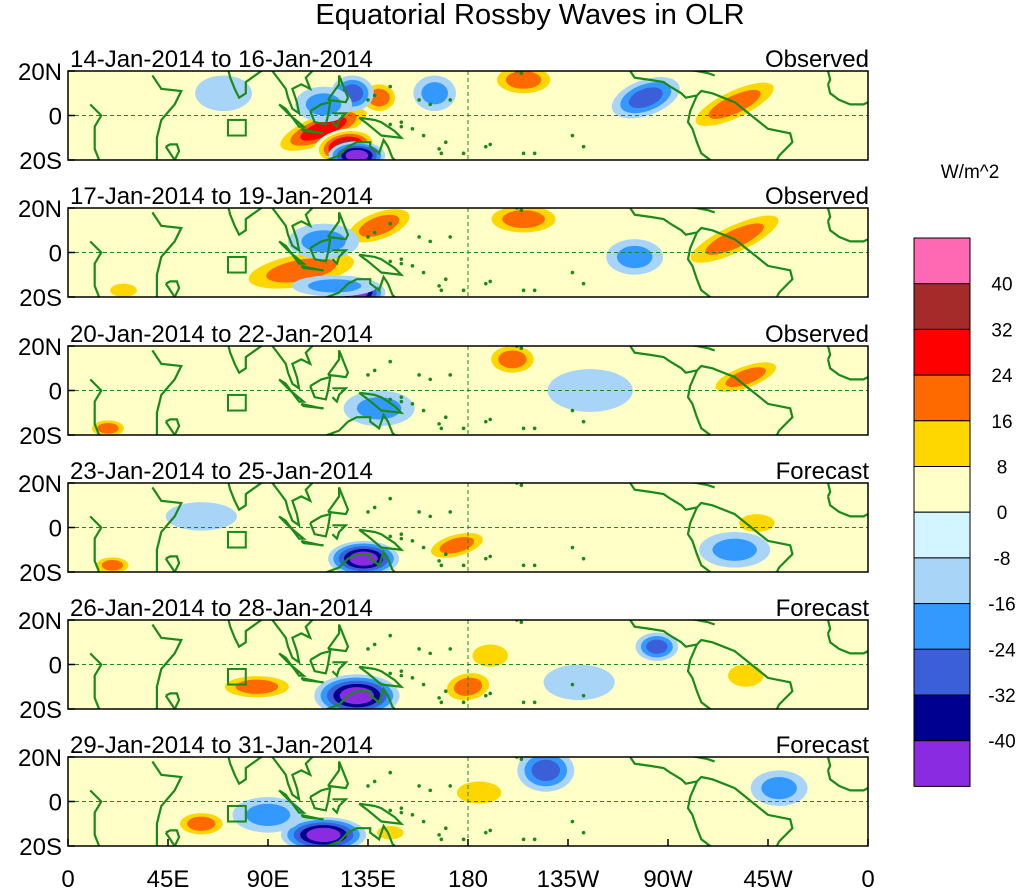 The image size is (1021, 890). What do you see at coordinates (768, 878) in the screenshot?
I see `x-tick-label: 45W` at bounding box center [768, 878].